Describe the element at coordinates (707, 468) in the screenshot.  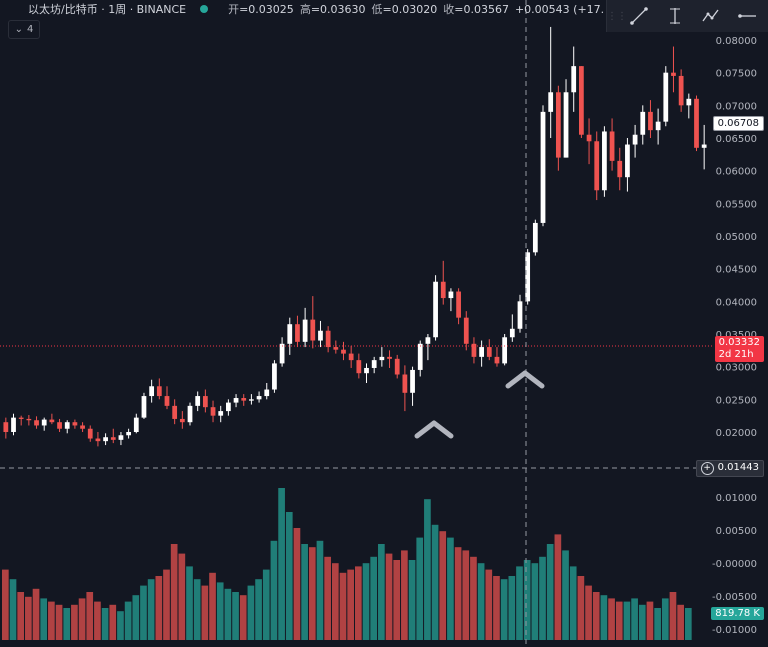
I see `plus-icon: +` at that location.